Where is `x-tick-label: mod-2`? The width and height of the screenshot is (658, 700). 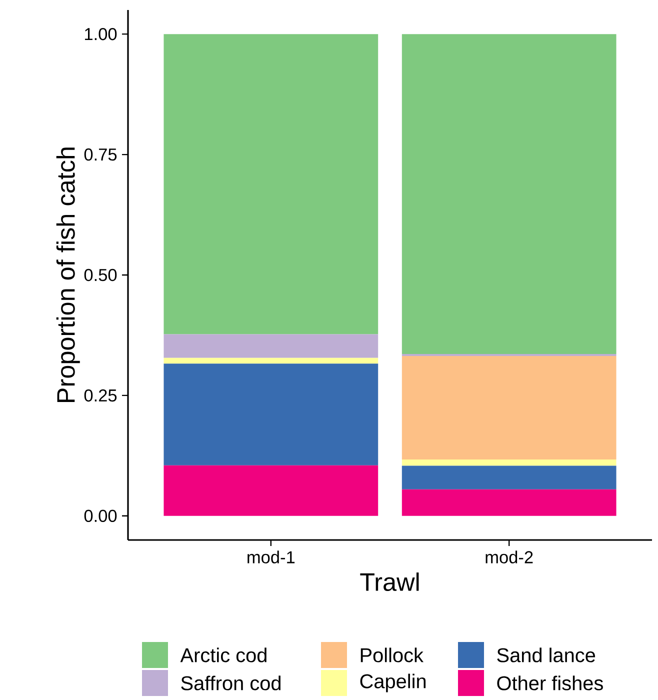
x-tick-label: mod-2 is located at coordinates (509, 557).